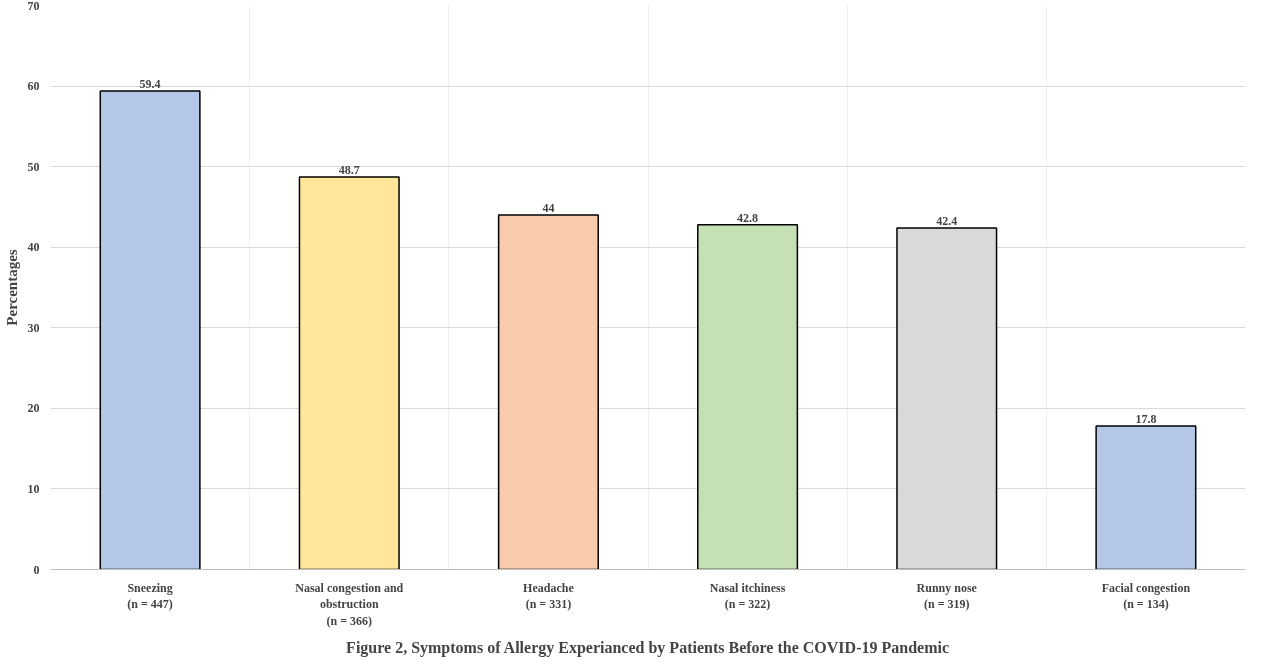 This screenshot has height=672, width=1267. I want to click on data-label: 48.7, so click(349, 170).